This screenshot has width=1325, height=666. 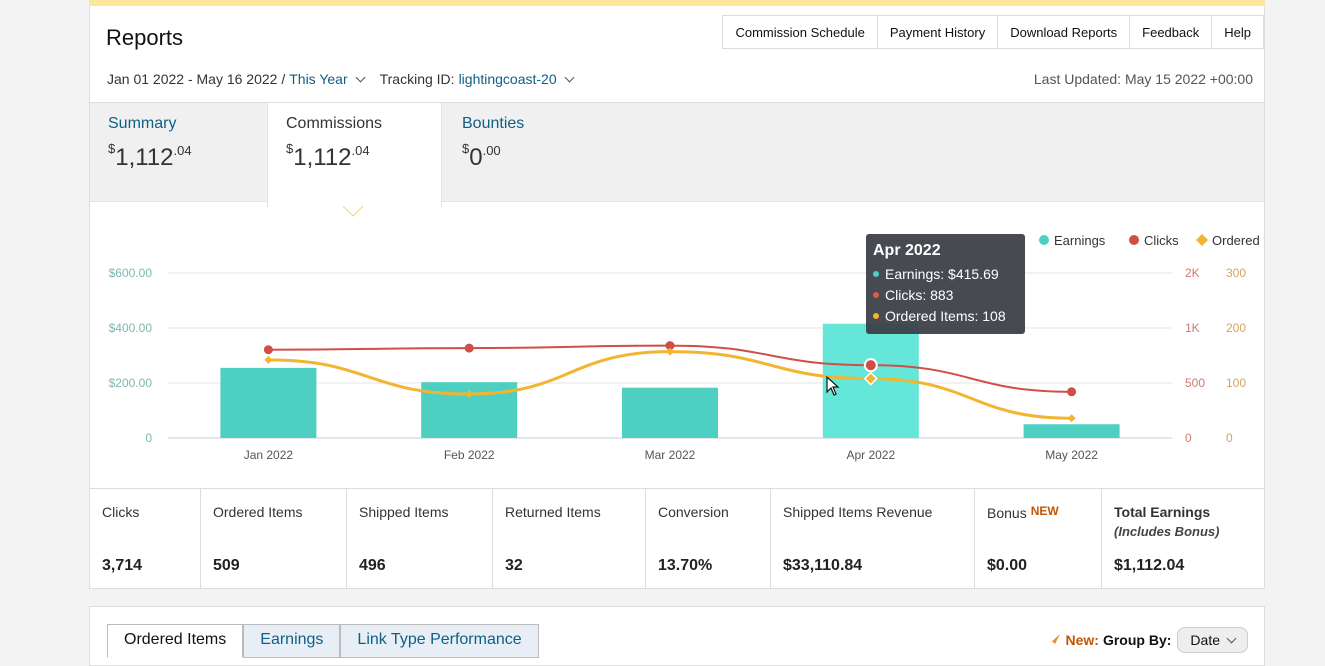 I want to click on date-range: Jan 01 2022 - May 16 2022 /, so click(x=196, y=79).